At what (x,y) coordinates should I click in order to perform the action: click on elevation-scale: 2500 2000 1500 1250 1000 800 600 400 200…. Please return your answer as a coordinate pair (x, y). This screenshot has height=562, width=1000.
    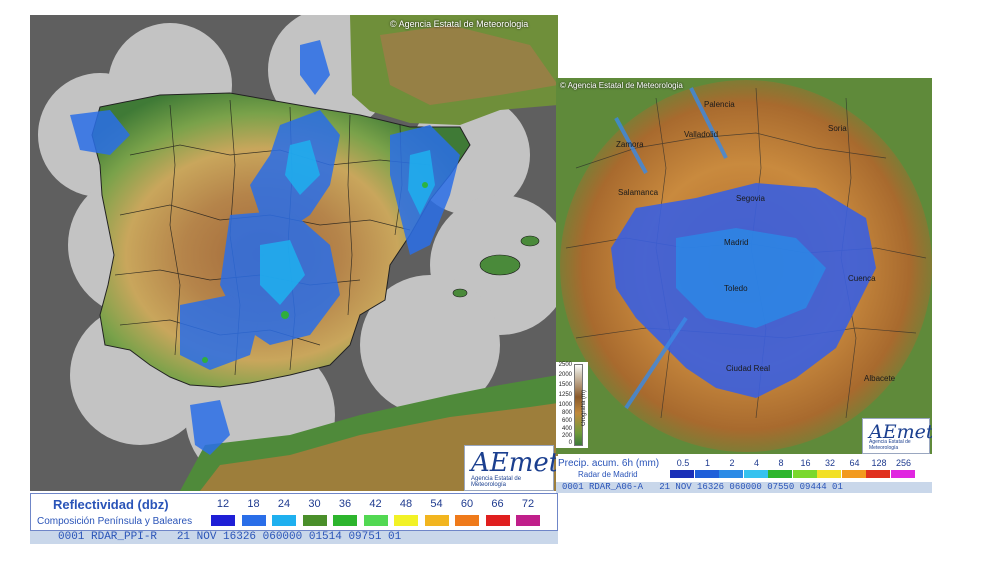
    Looking at the image, I should click on (572, 405).